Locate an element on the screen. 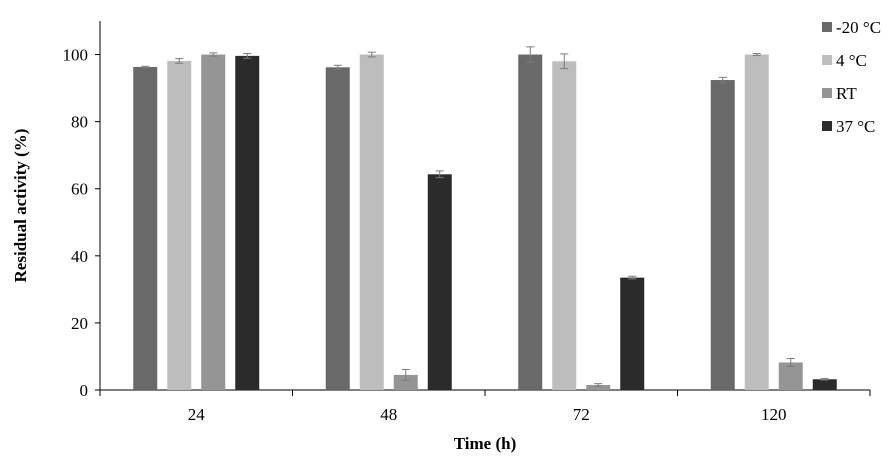 This screenshot has width=895, height=463. y-tick-label: 0 is located at coordinates (84, 390).